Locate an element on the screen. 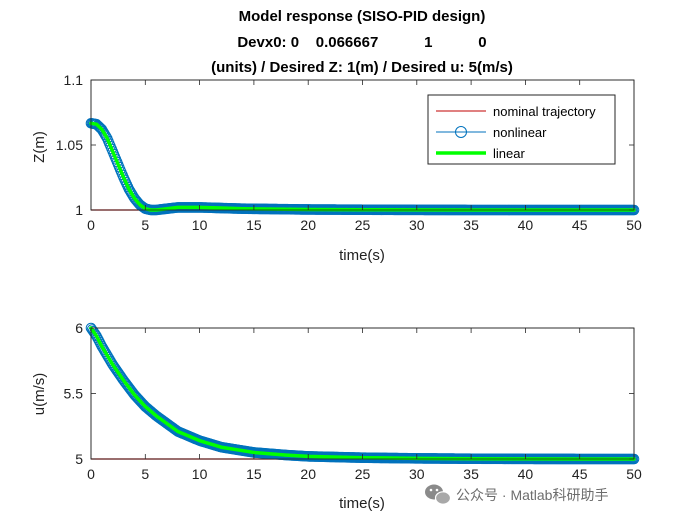 The height and width of the screenshot is (525, 700). top-ytick-label: 1 is located at coordinates (79, 210).